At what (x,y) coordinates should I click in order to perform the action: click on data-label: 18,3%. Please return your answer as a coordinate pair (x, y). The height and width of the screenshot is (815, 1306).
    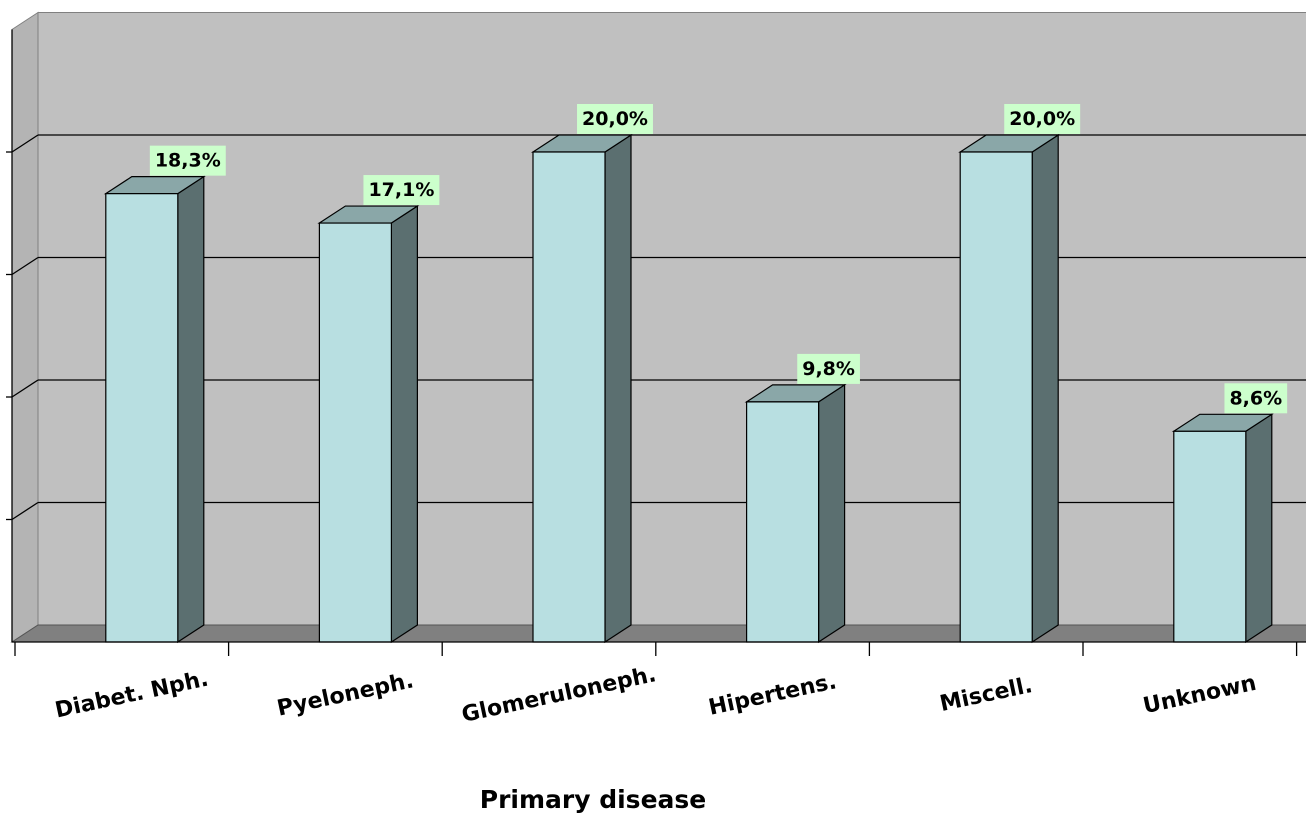
    Looking at the image, I should click on (187, 160).